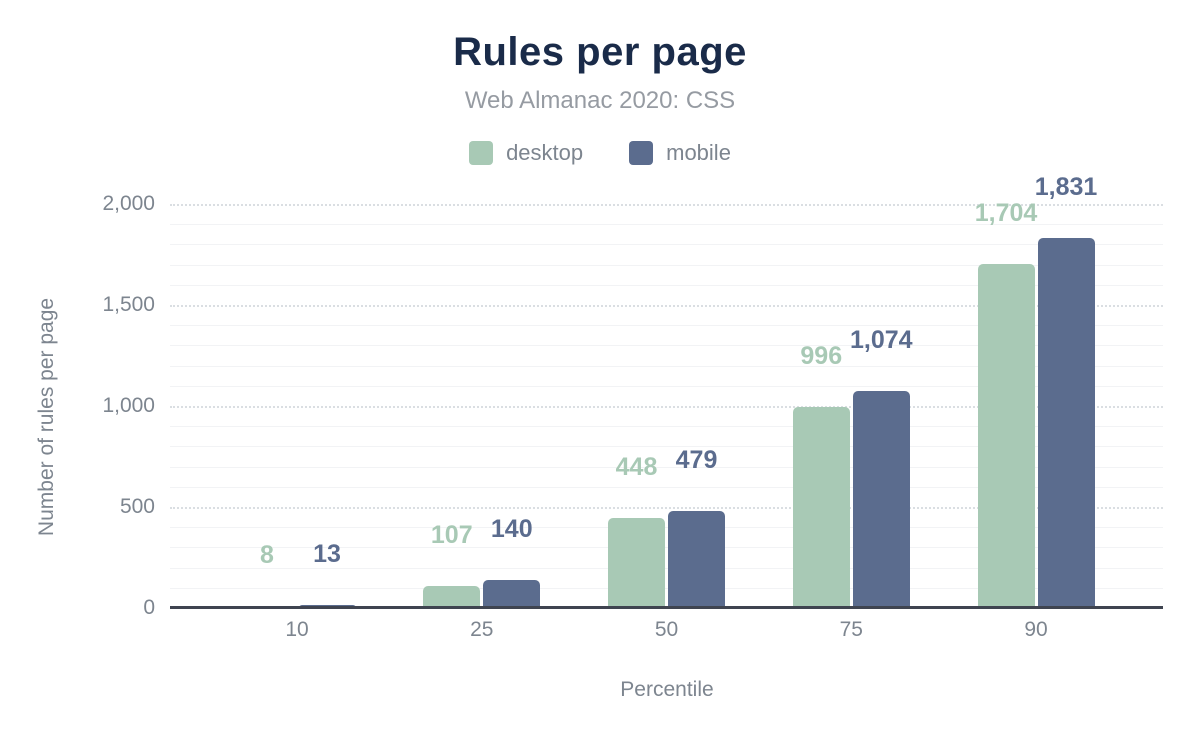 This screenshot has height=742, width=1200. What do you see at coordinates (666, 607) in the screenshot?
I see `x-axis-line` at bounding box center [666, 607].